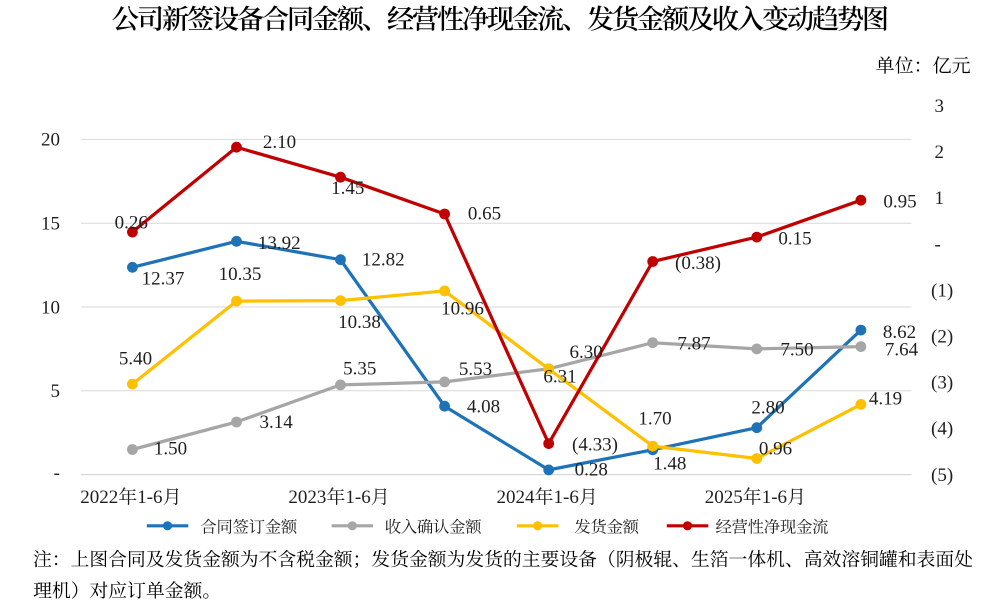 The image size is (1000, 613). What do you see at coordinates (940, 152) in the screenshot?
I see `svg-text: 2` at bounding box center [940, 152].